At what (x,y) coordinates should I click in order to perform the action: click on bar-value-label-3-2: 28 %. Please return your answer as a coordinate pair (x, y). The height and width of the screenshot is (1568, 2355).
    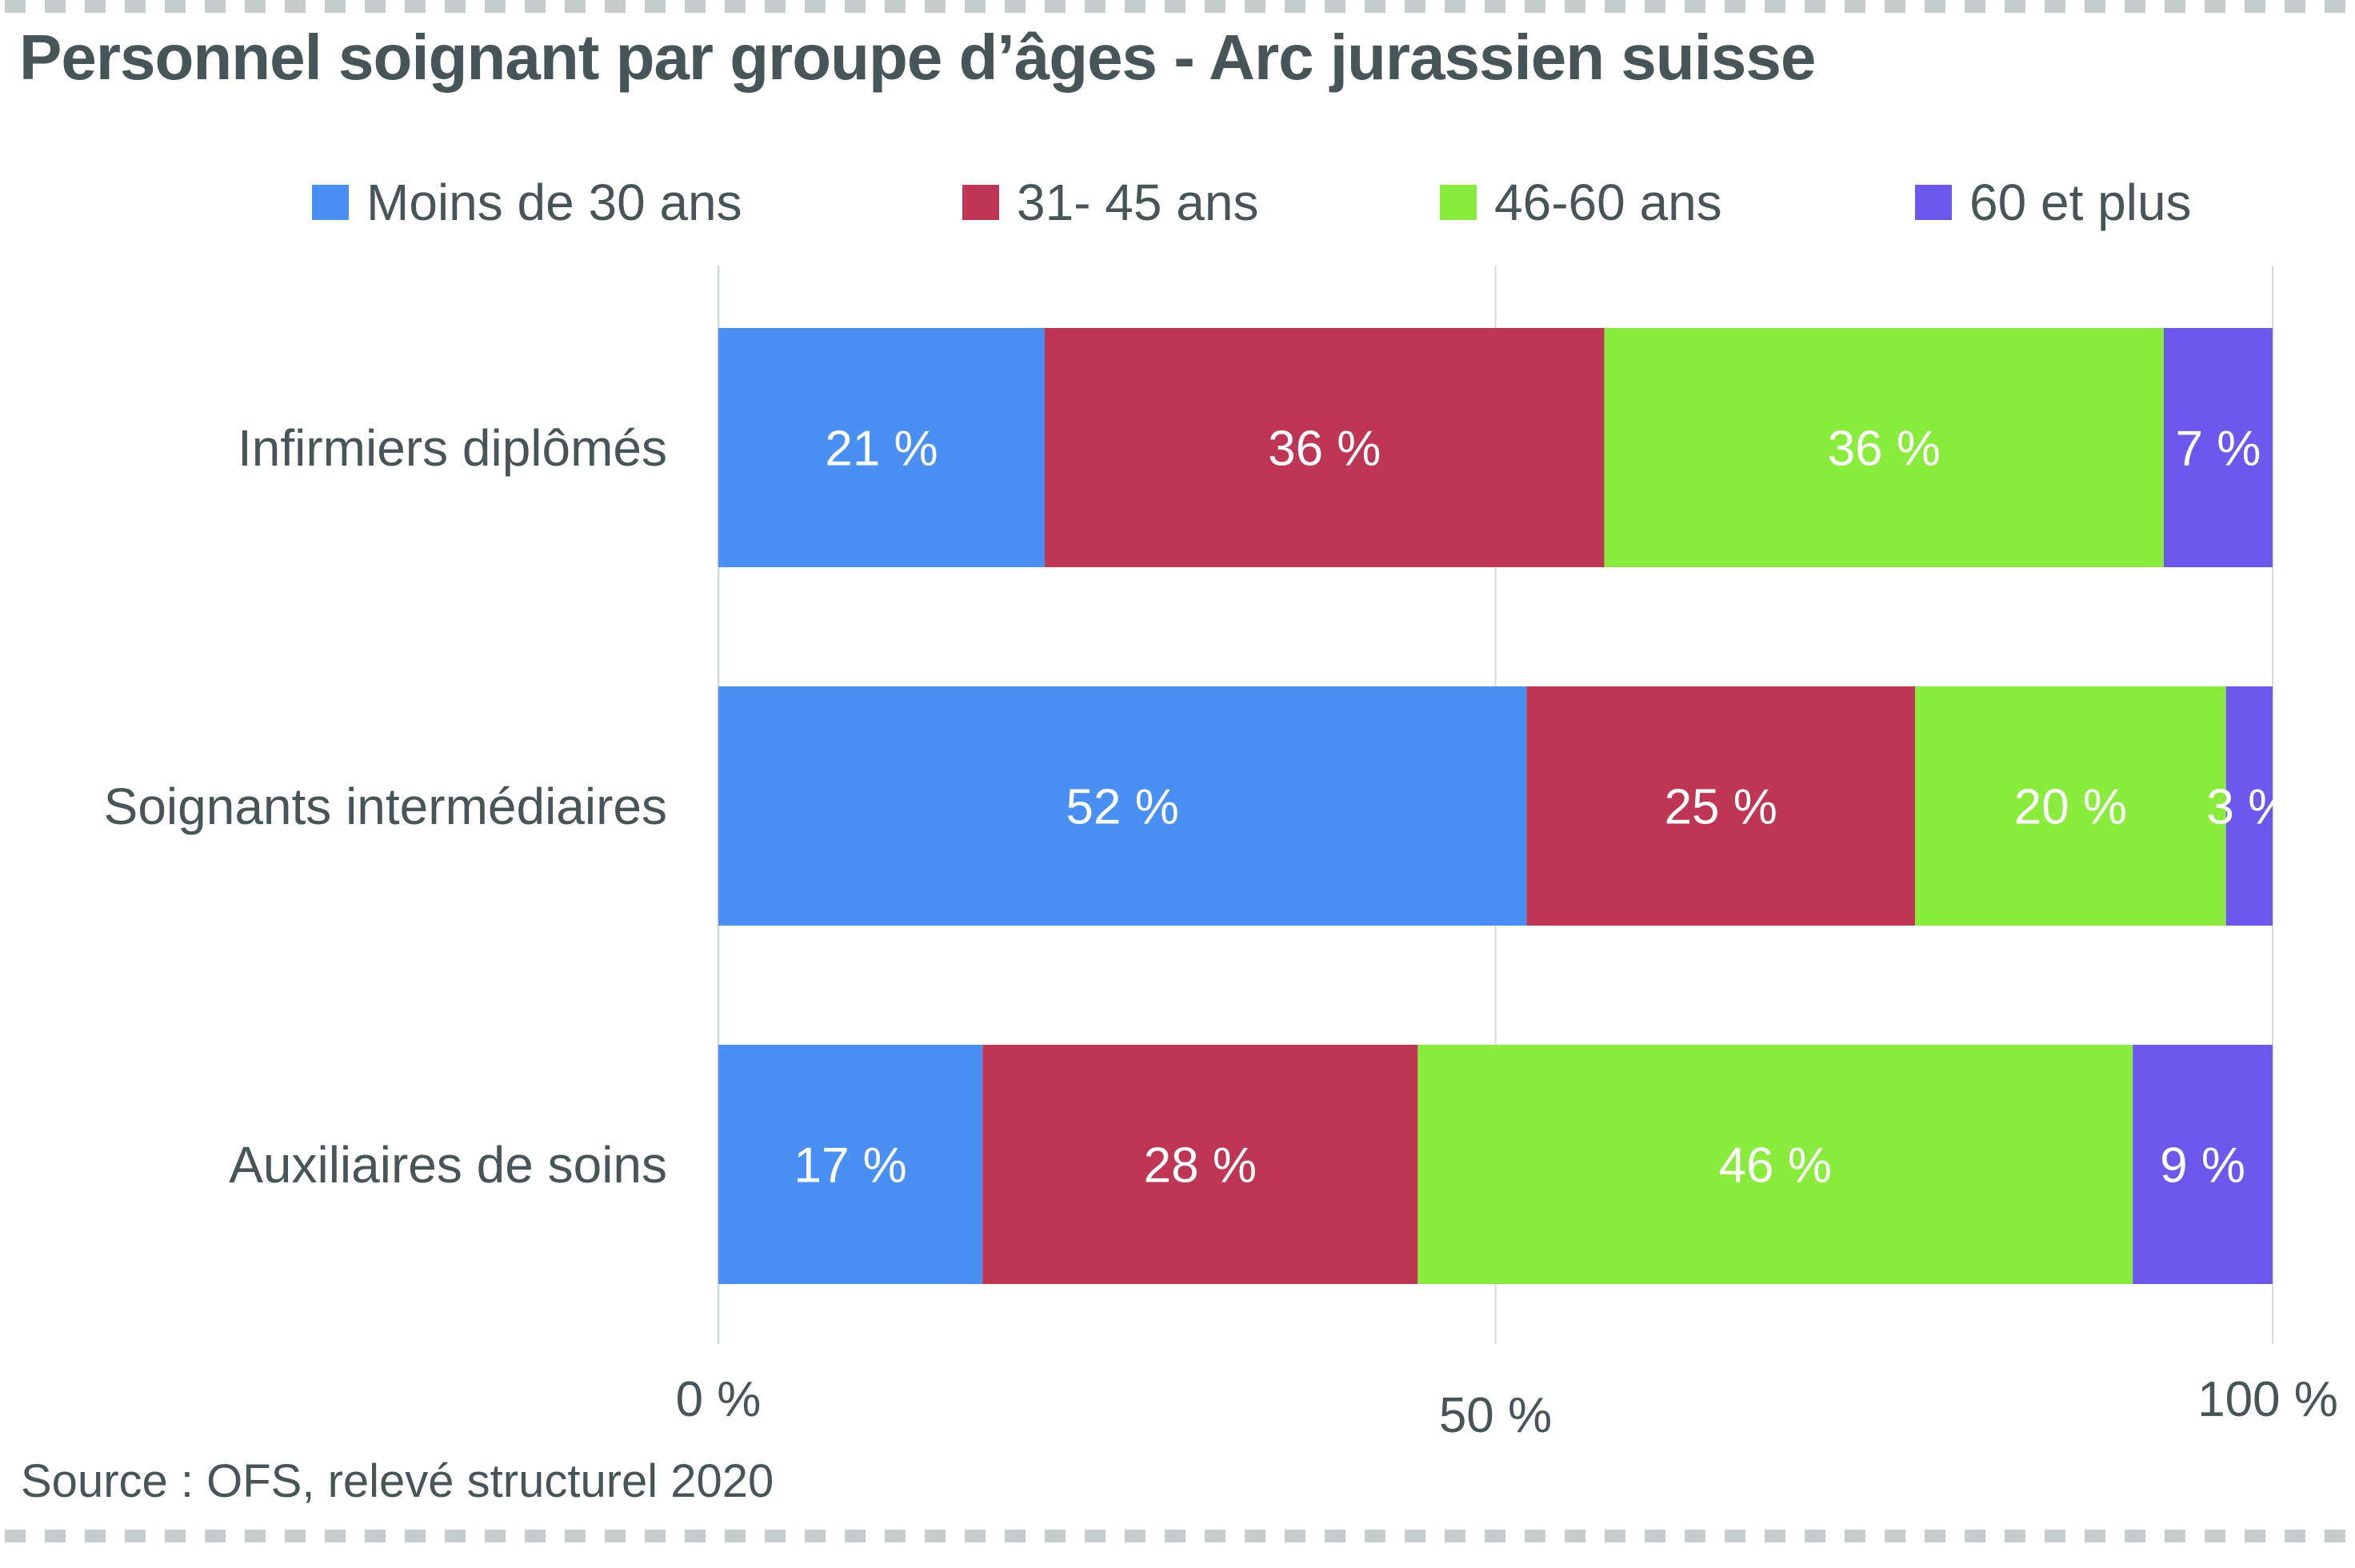
    Looking at the image, I should click on (1200, 1166).